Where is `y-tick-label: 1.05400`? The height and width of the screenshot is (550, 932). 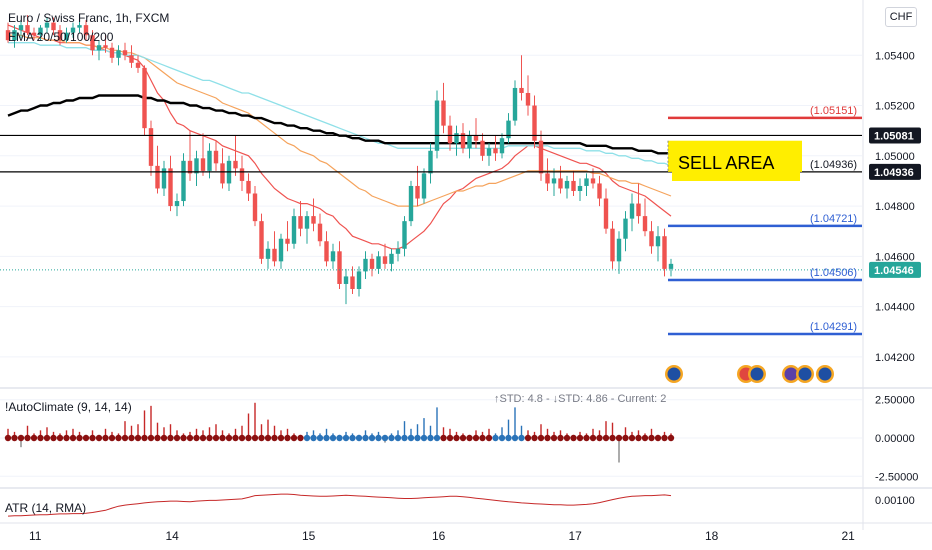 y-tick-label: 1.05400 is located at coordinates (895, 56).